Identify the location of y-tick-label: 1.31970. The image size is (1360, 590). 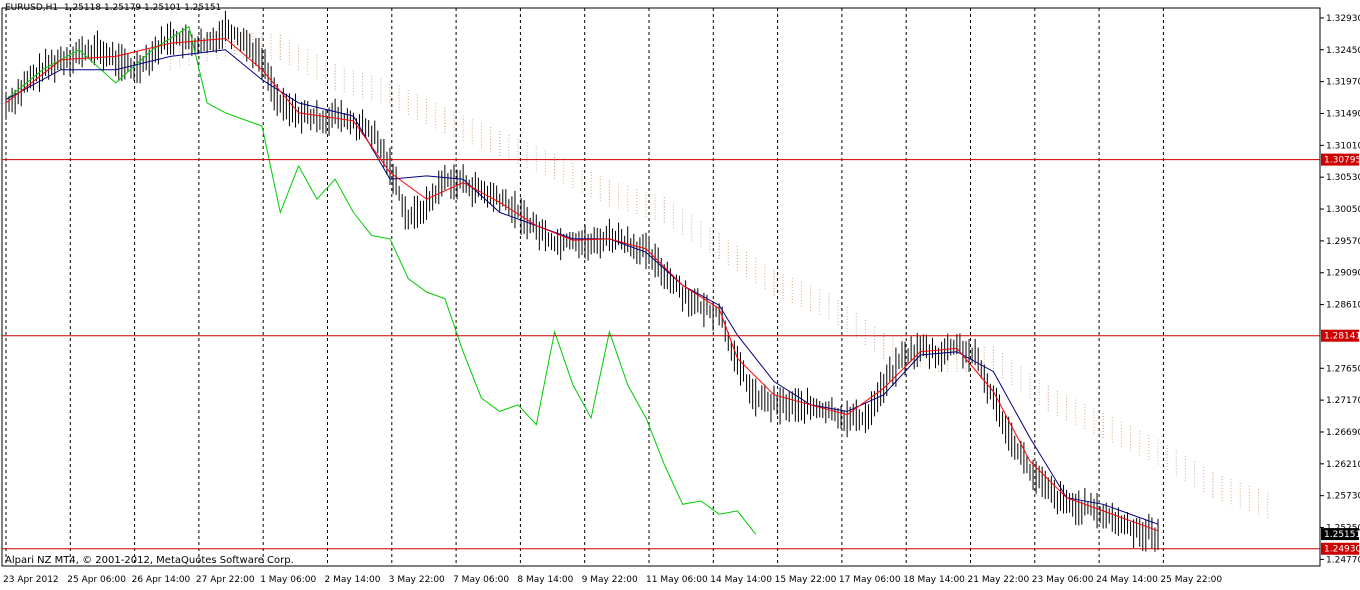
(1343, 83).